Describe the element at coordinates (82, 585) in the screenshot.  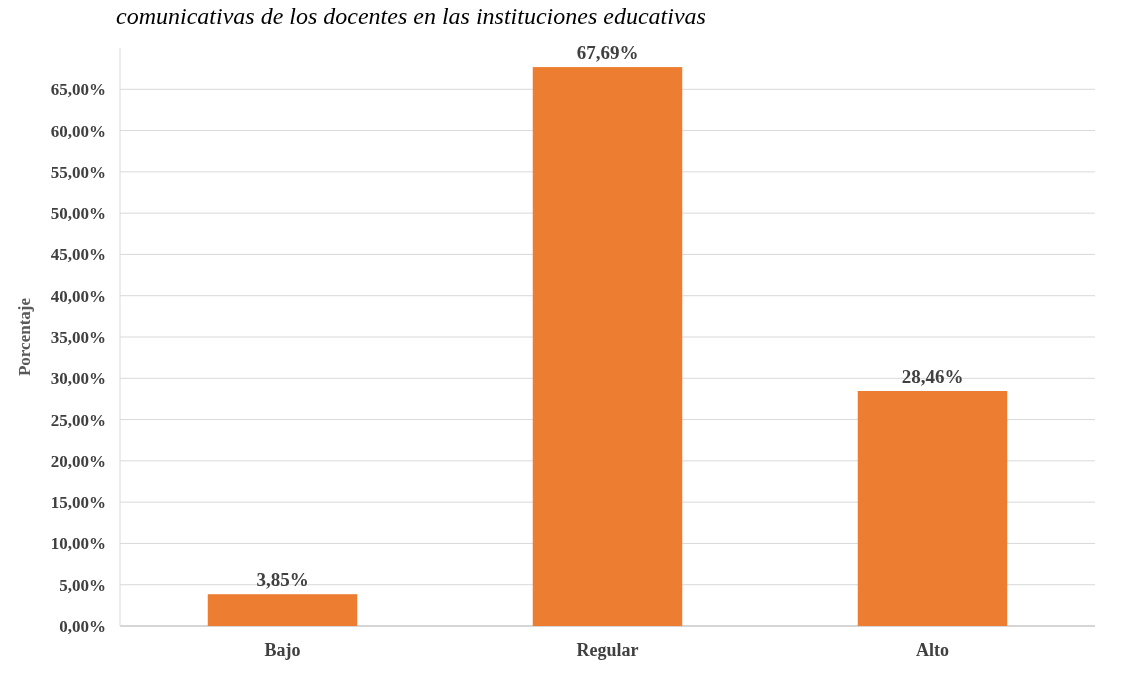
I see `y-tick-label: 5,00%` at that location.